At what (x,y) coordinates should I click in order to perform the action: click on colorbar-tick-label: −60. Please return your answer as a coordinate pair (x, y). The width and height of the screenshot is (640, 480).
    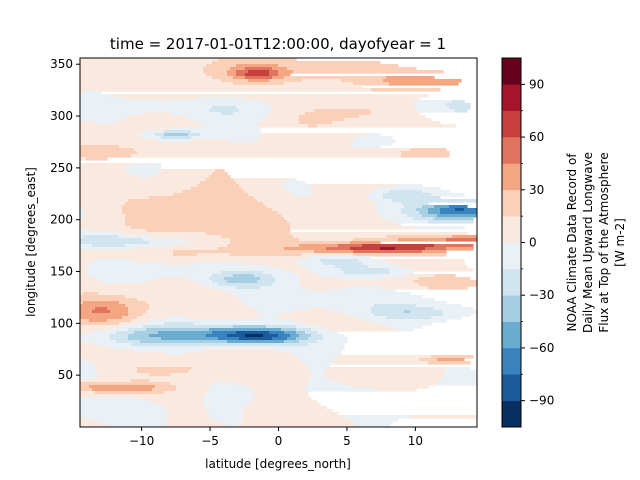
    Looking at the image, I should click on (541, 348).